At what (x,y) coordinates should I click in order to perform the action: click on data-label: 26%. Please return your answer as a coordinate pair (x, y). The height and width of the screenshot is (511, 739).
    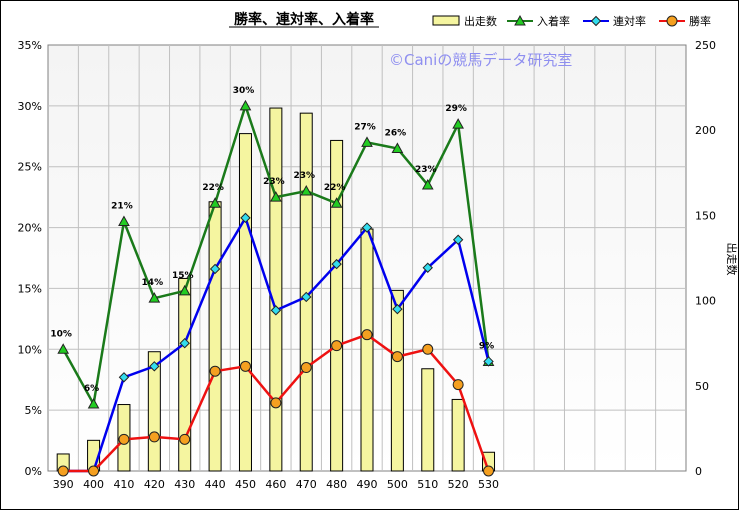
    Looking at the image, I should click on (396, 133).